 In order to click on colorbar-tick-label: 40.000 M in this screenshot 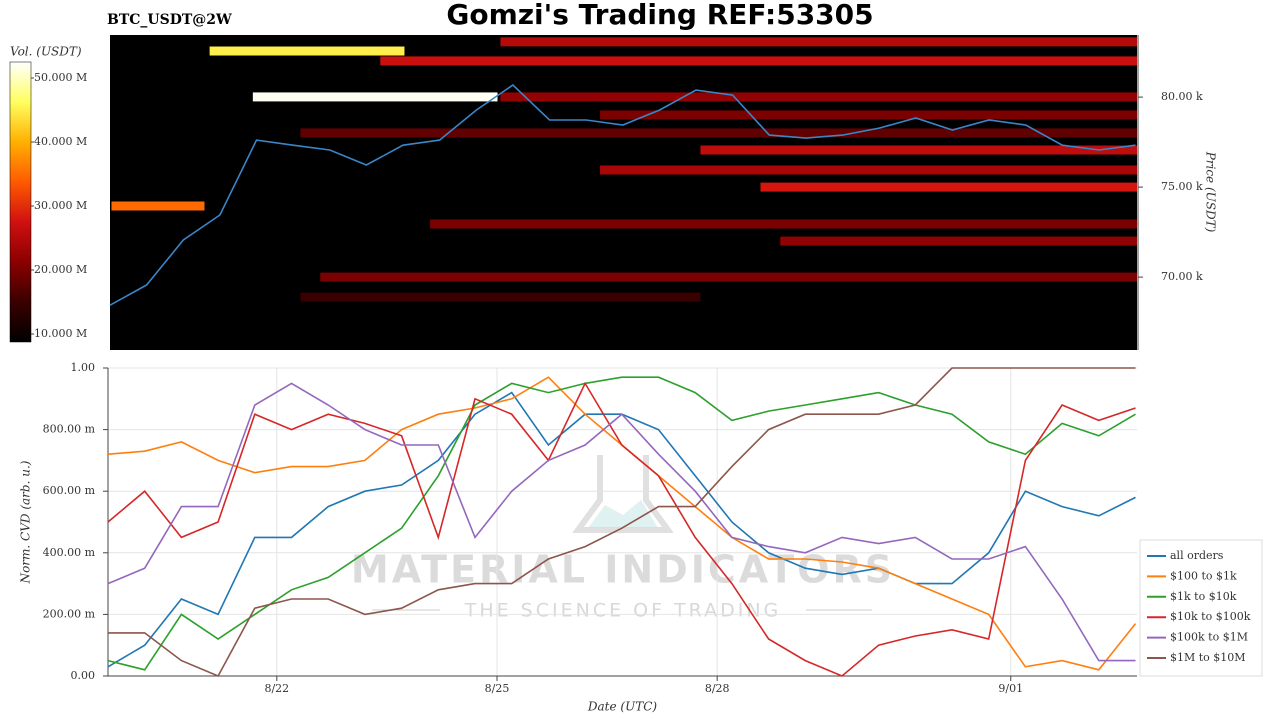, I will do `click(60, 141)`.